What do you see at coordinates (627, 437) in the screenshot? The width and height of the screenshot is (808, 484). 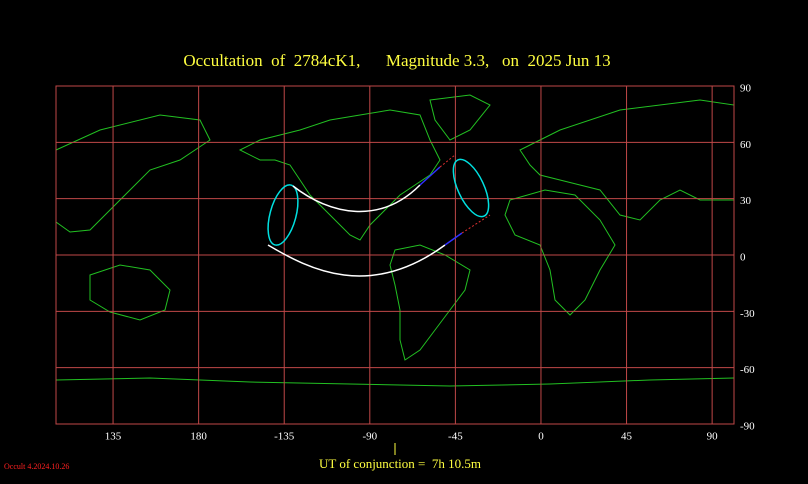 I see `x-tick-label: 45` at bounding box center [627, 437].